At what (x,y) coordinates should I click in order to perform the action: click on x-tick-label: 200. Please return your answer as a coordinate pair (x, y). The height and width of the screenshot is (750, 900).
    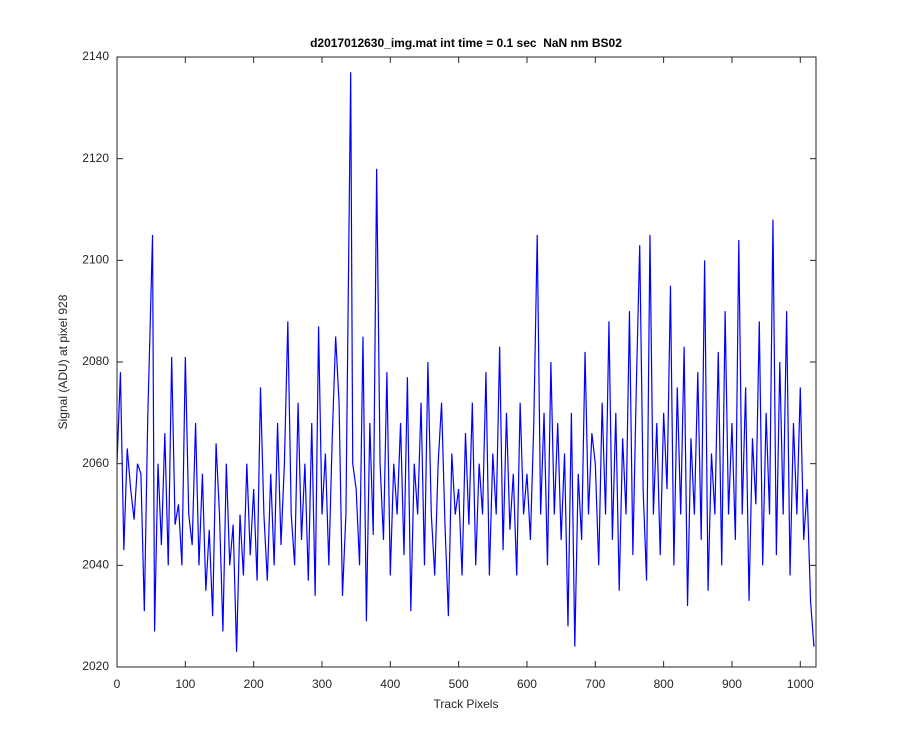
    Looking at the image, I should click on (254, 684).